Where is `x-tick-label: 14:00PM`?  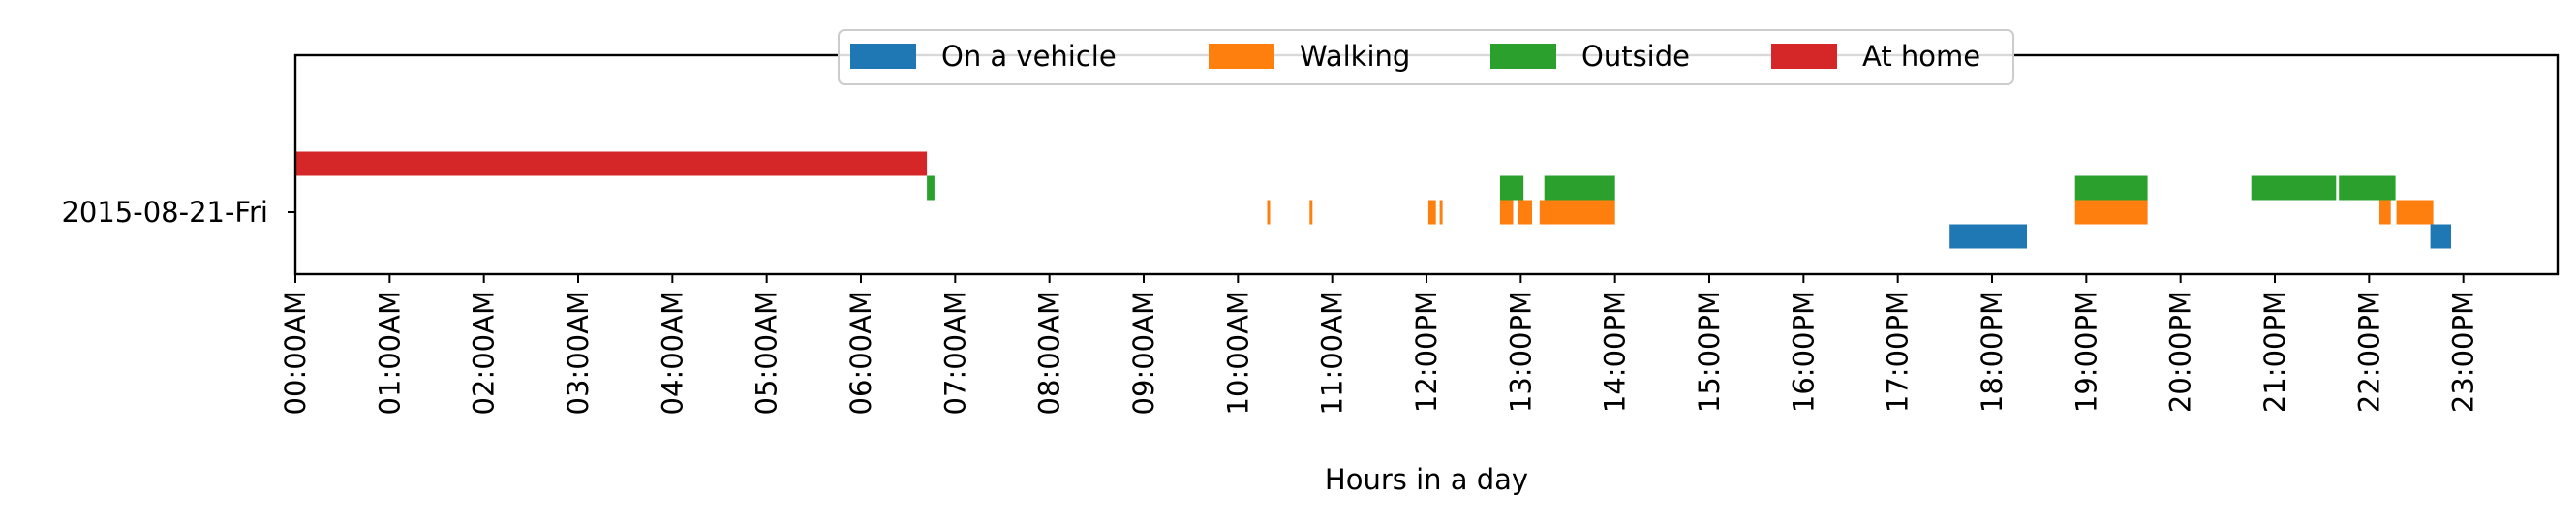 x-tick-label: 14:00PM is located at coordinates (1615, 352).